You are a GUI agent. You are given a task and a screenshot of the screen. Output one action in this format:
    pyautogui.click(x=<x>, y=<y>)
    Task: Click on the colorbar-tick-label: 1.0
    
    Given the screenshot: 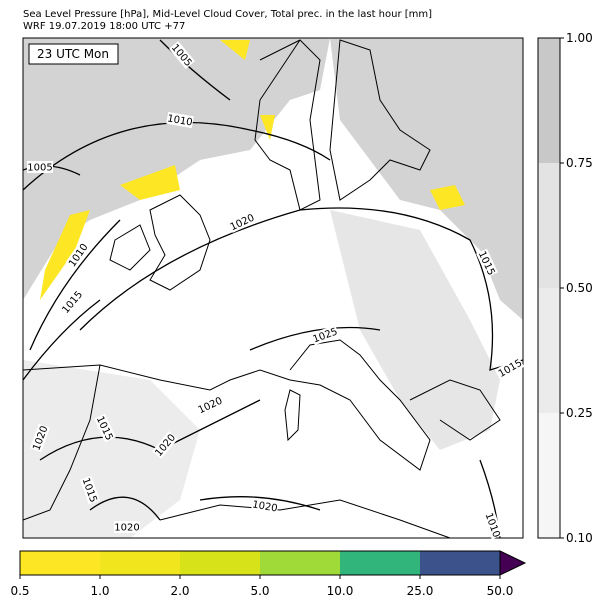 What is the action you would take?
    pyautogui.click(x=99, y=591)
    